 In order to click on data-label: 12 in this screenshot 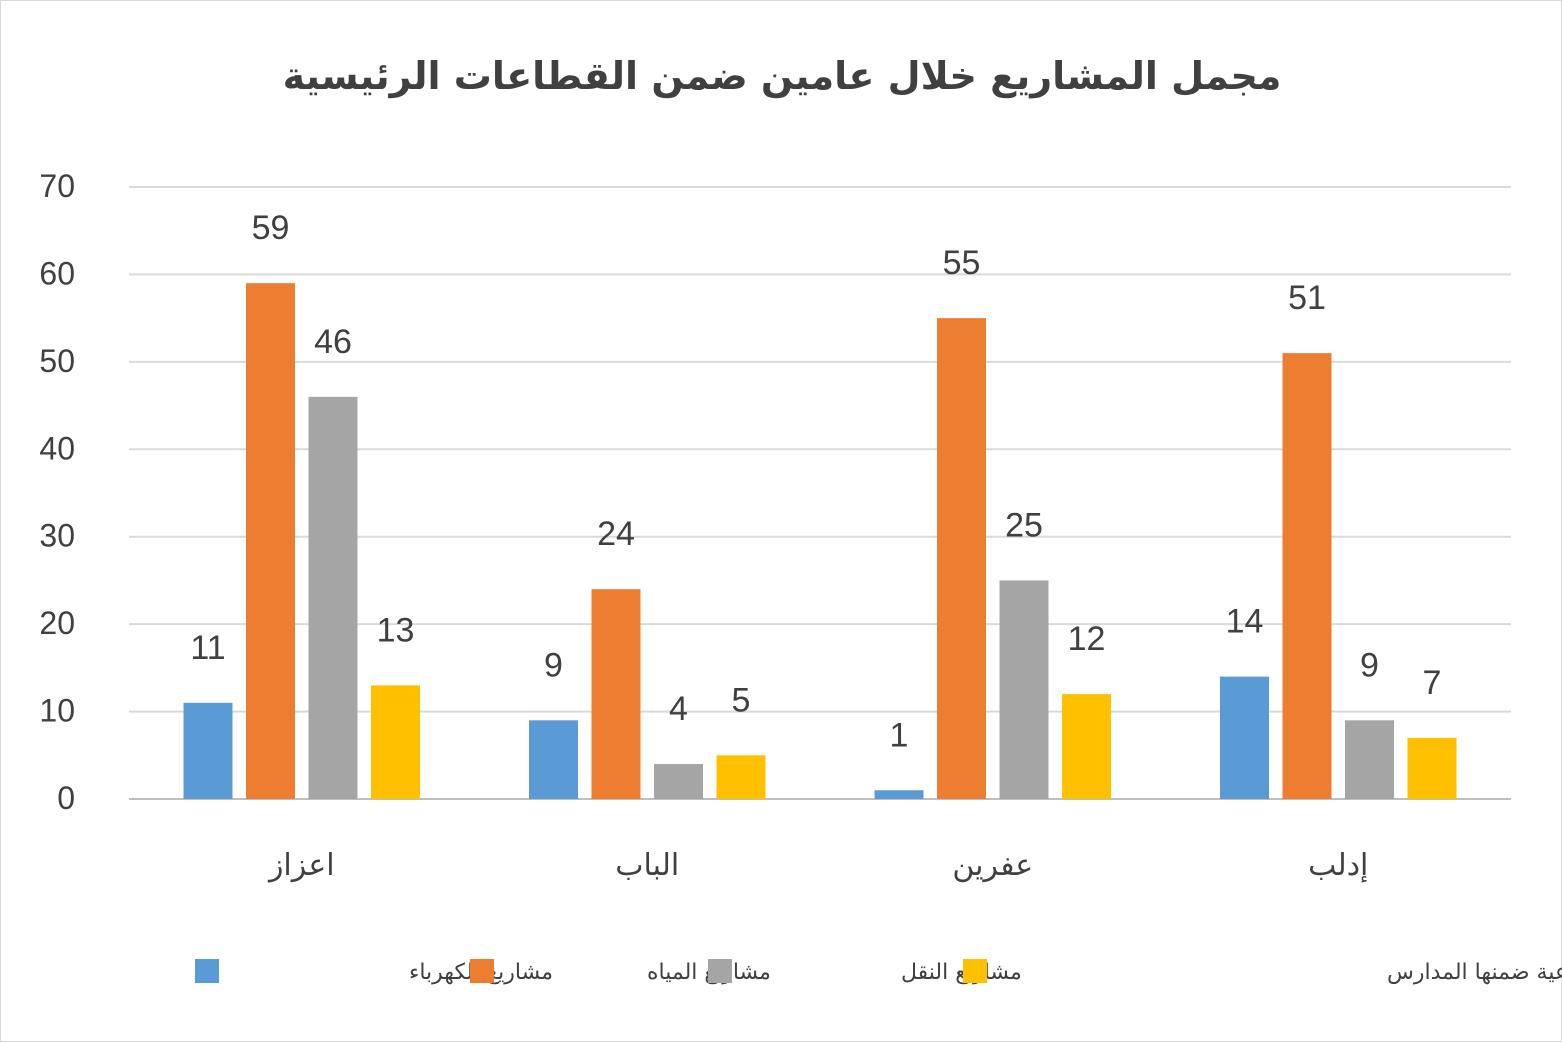, I will do `click(1087, 639)`.